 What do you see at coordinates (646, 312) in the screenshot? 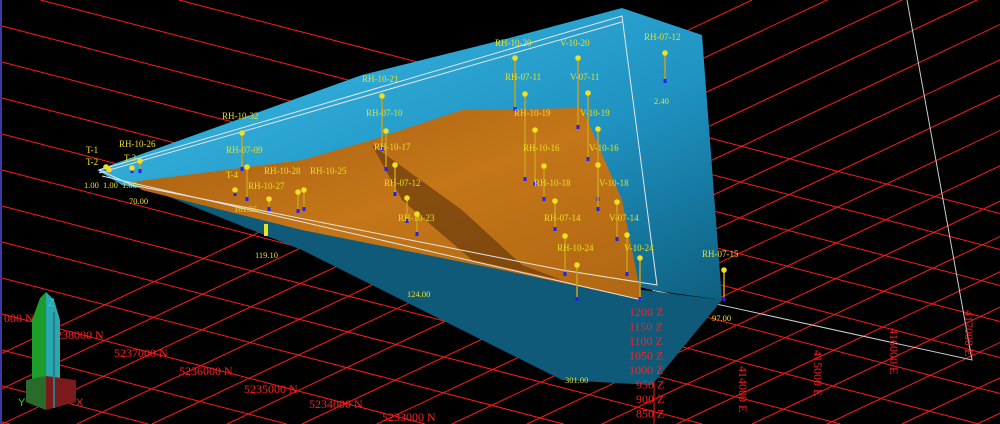
I see `elevation-label: 1200 Z` at bounding box center [646, 312].